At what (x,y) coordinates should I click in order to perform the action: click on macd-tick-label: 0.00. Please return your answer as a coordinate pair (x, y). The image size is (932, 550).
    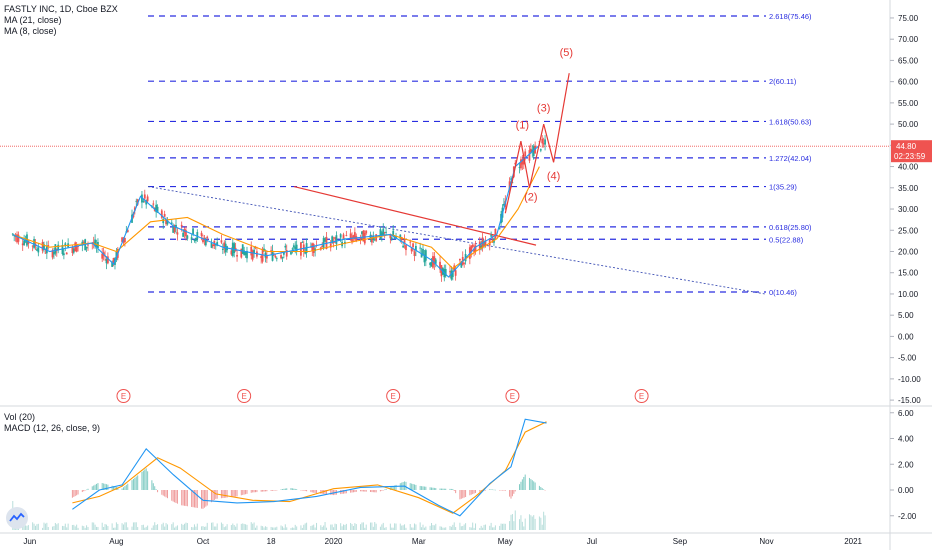
    Looking at the image, I should click on (906, 490).